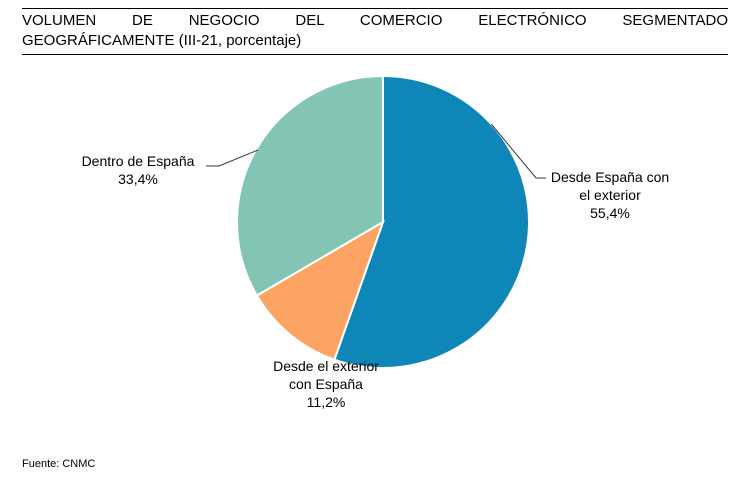 Image resolution: width=752 pixels, height=490 pixels. Describe the element at coordinates (232, 158) in the screenshot. I see `leader-line-dentro-espana` at that location.